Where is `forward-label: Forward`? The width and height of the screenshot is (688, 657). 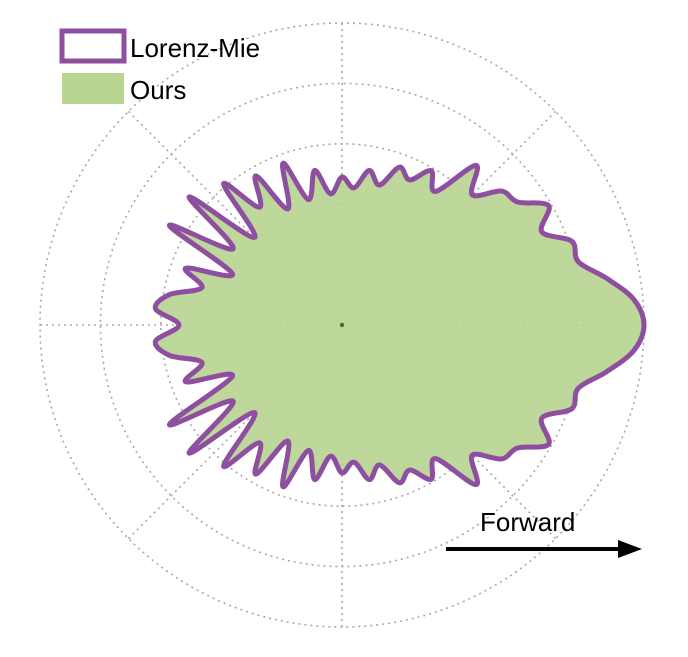
forward-label: Forward is located at coordinates (527, 522).